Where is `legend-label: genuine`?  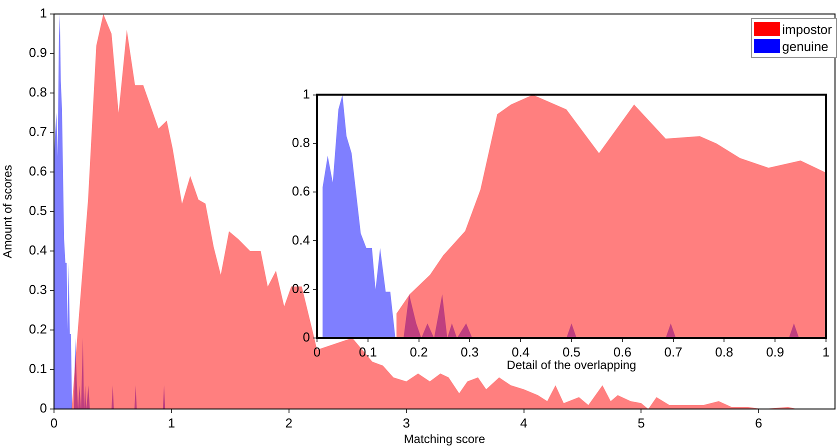
legend-label: genuine is located at coordinates (805, 46).